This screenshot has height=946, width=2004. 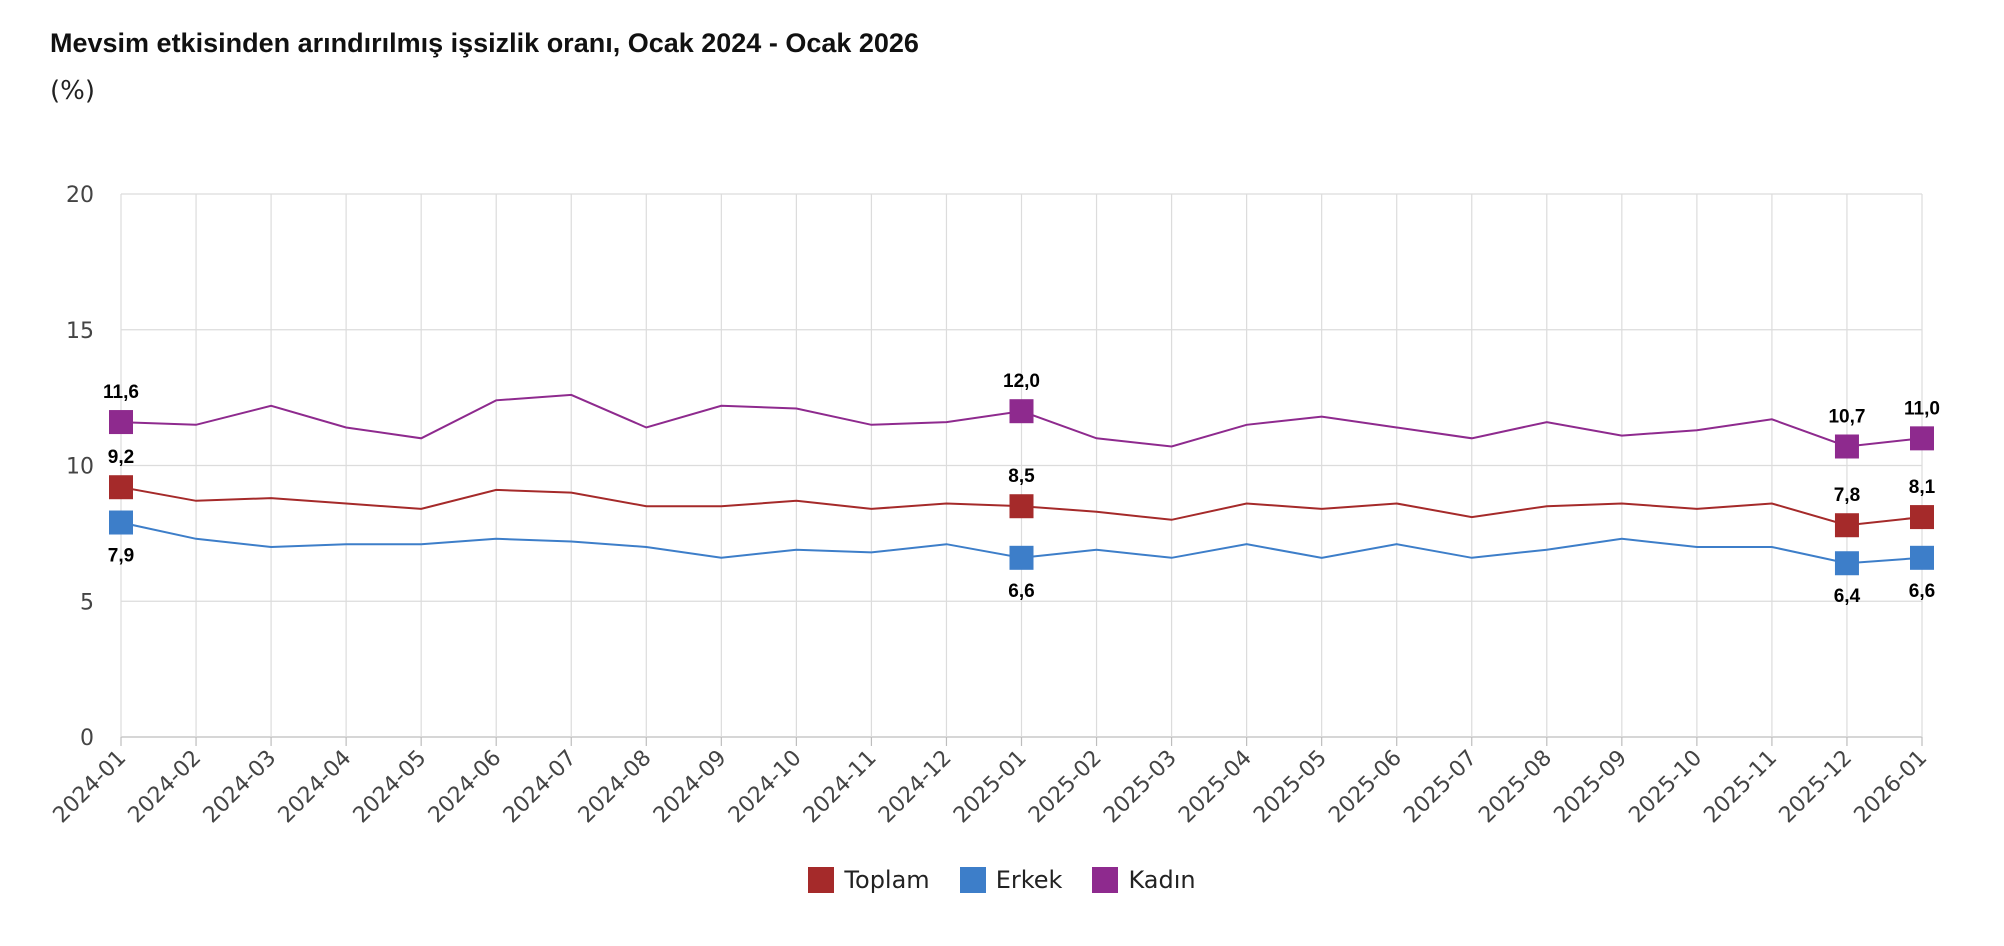 What do you see at coordinates (690, 787) in the screenshot?
I see `x-tick-label: 2024-09` at bounding box center [690, 787].